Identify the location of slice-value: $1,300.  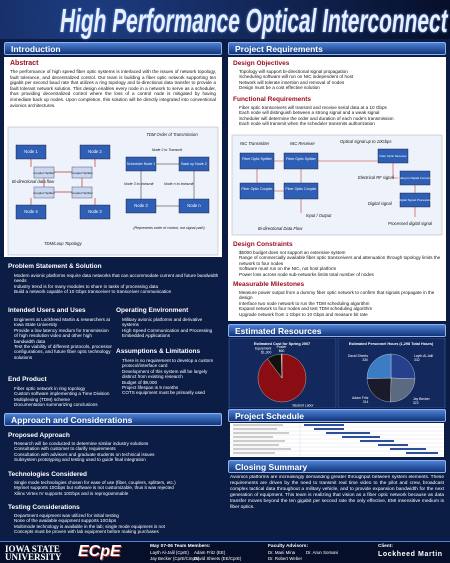
(266, 353).